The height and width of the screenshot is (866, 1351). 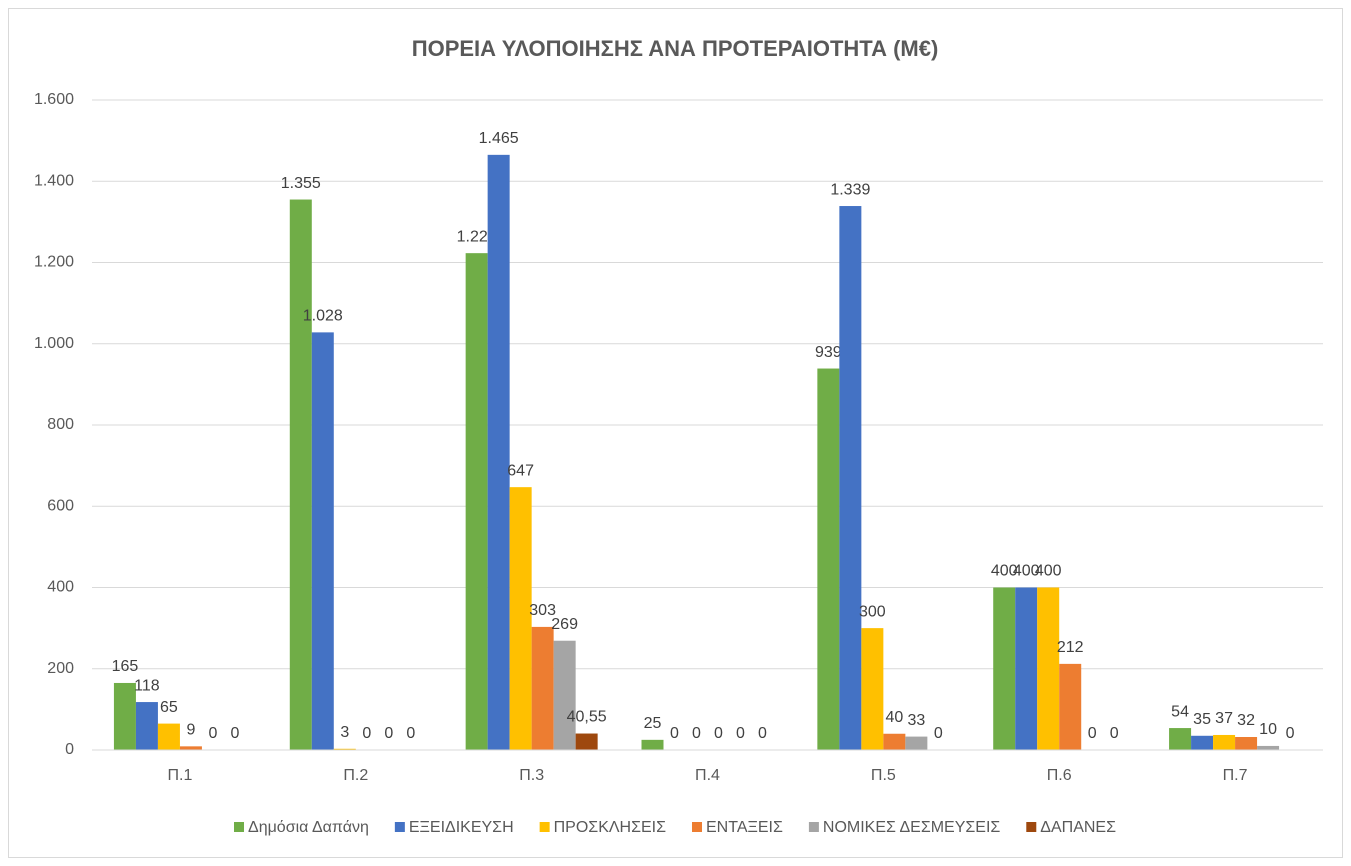 I want to click on data-label: 9, so click(x=190, y=730).